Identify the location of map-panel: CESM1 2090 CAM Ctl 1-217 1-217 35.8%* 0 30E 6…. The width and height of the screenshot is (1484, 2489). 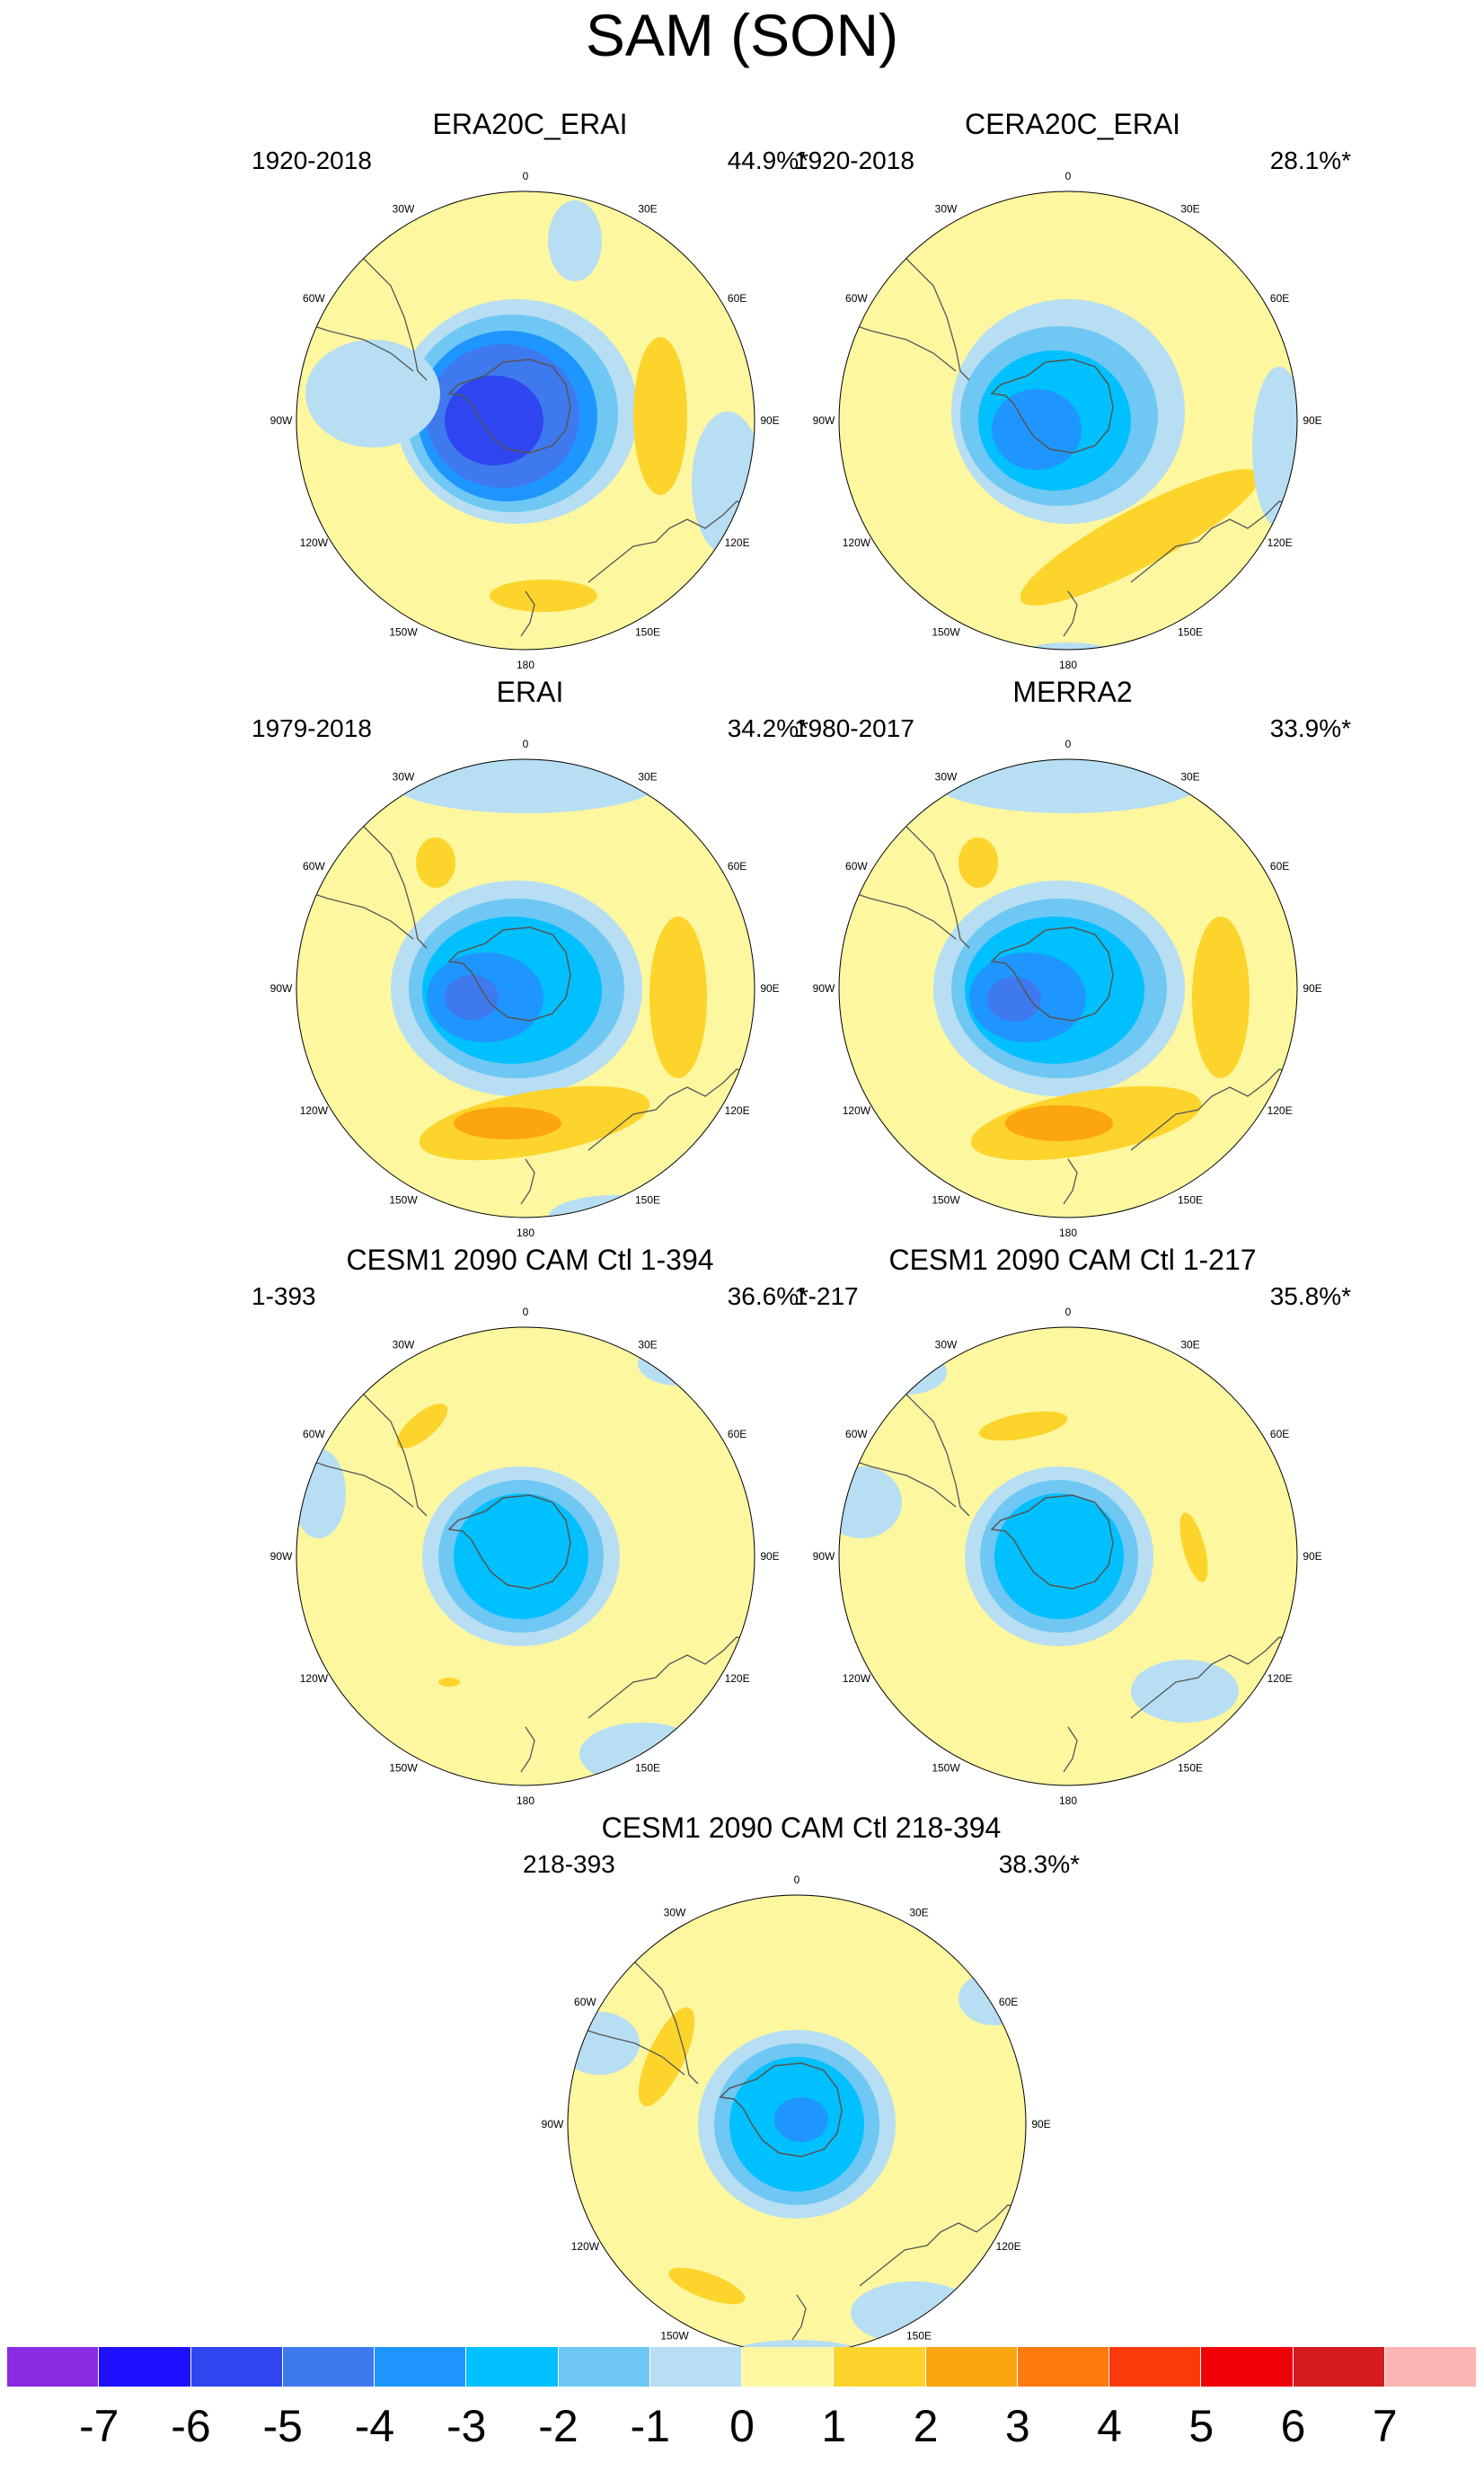
(1072, 1525).